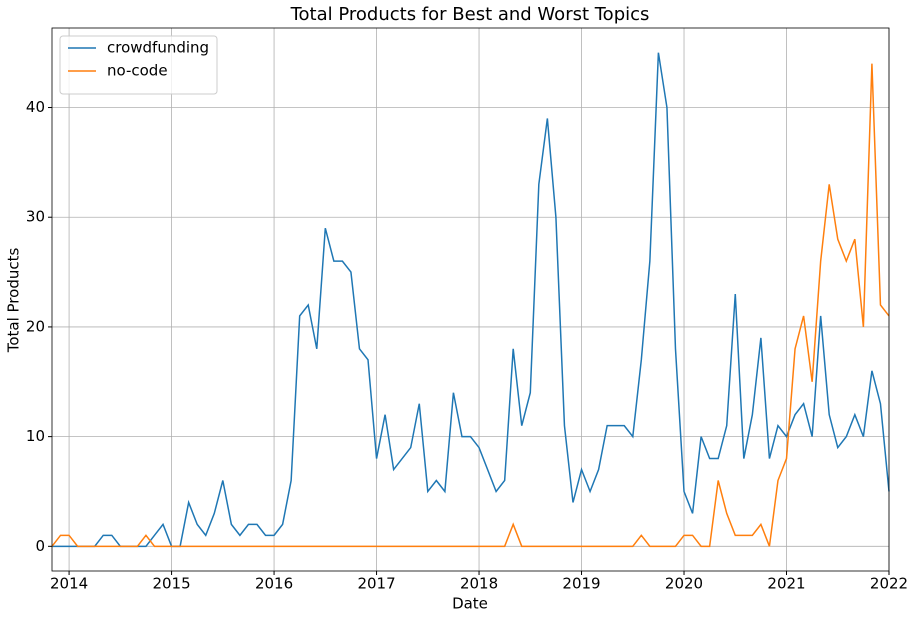 The height and width of the screenshot is (619, 915). What do you see at coordinates (35, 326) in the screenshot?
I see `y-tick-label: 20` at bounding box center [35, 326].